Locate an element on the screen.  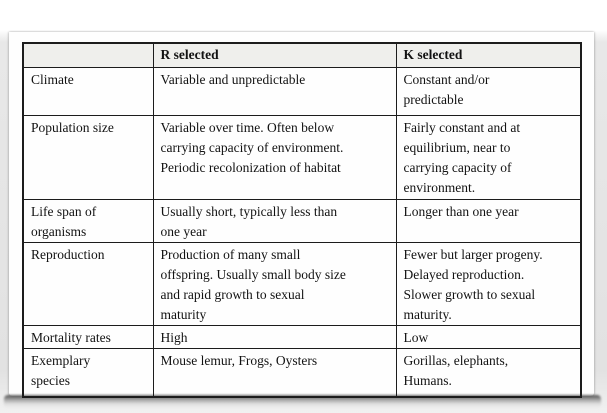
row-label-reproduction: Reproduction is located at coordinates (88, 284).